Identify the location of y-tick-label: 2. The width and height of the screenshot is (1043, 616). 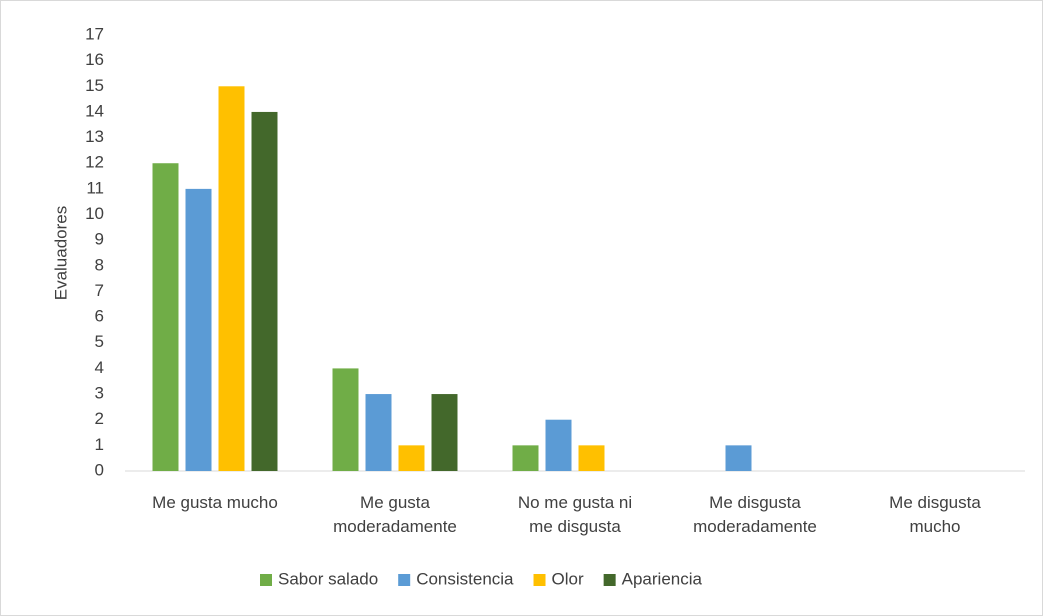
(99, 418).